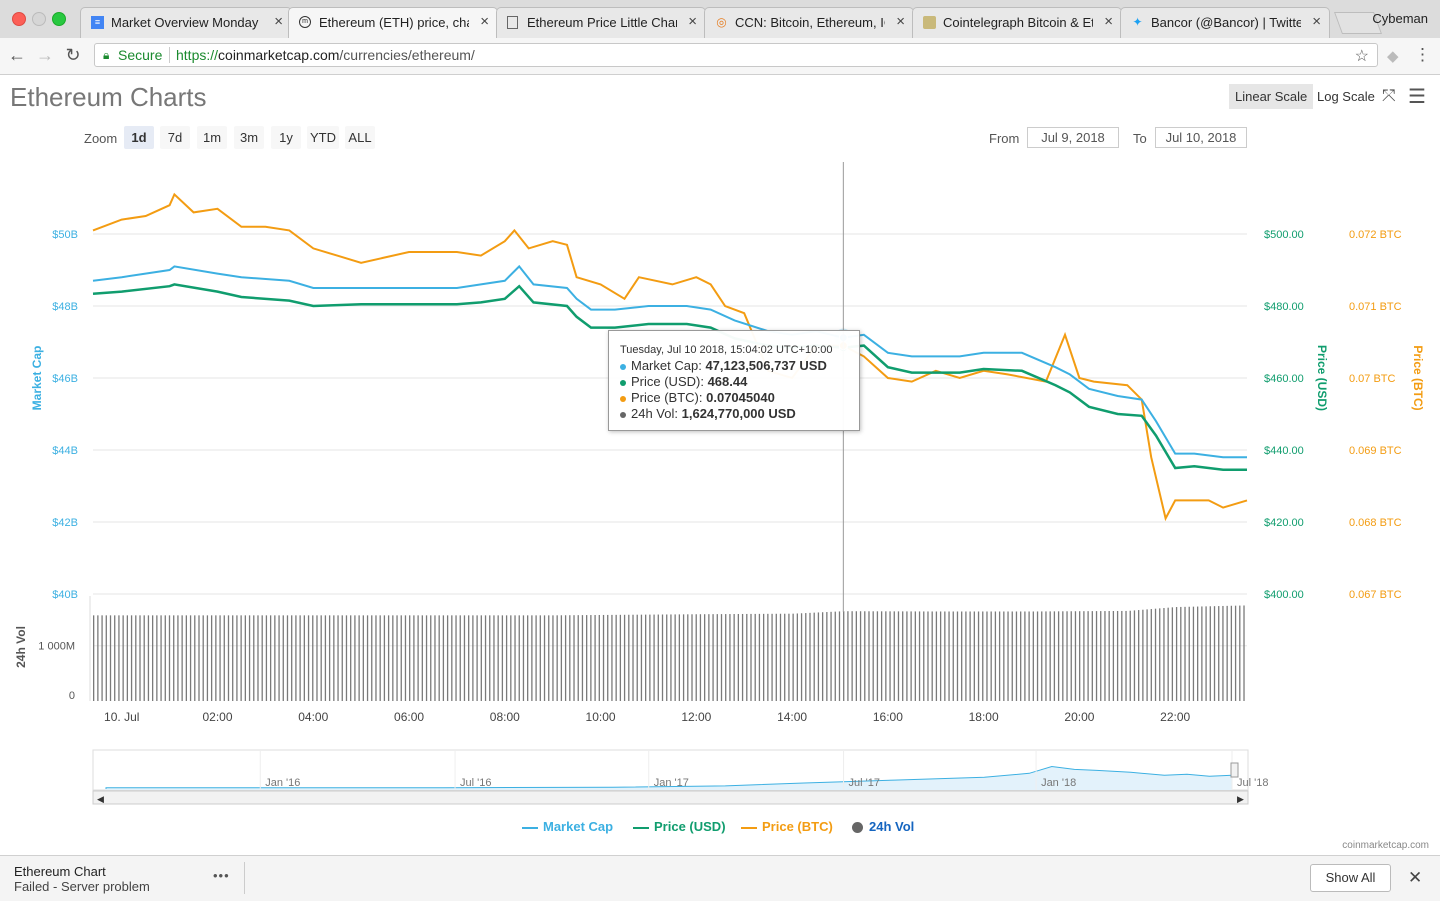  Describe the element at coordinates (1393, 56) in the screenshot. I see `extension-icon: ◆` at that location.